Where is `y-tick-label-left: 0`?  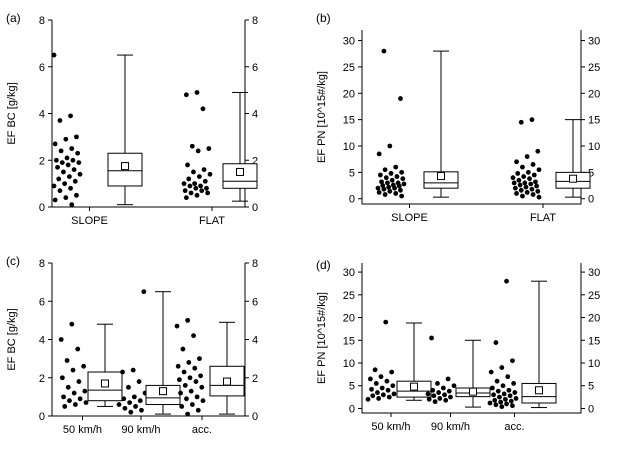
y-tick-label-left: 0 is located at coordinates (42, 208).